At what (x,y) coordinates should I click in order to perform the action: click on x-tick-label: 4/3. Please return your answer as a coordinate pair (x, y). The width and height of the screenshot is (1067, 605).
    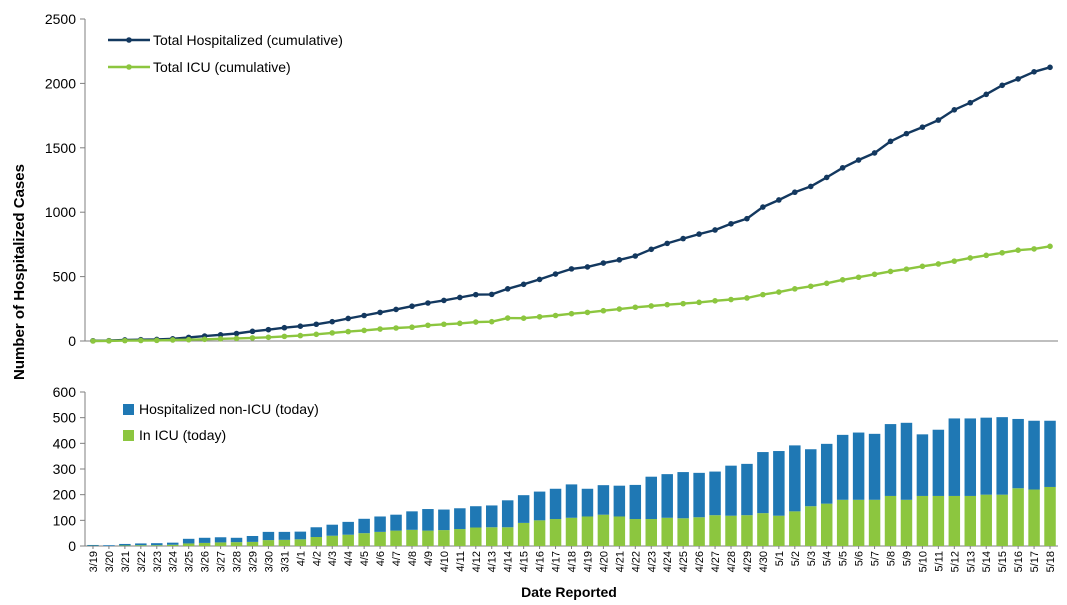
    Looking at the image, I should click on (333, 558).